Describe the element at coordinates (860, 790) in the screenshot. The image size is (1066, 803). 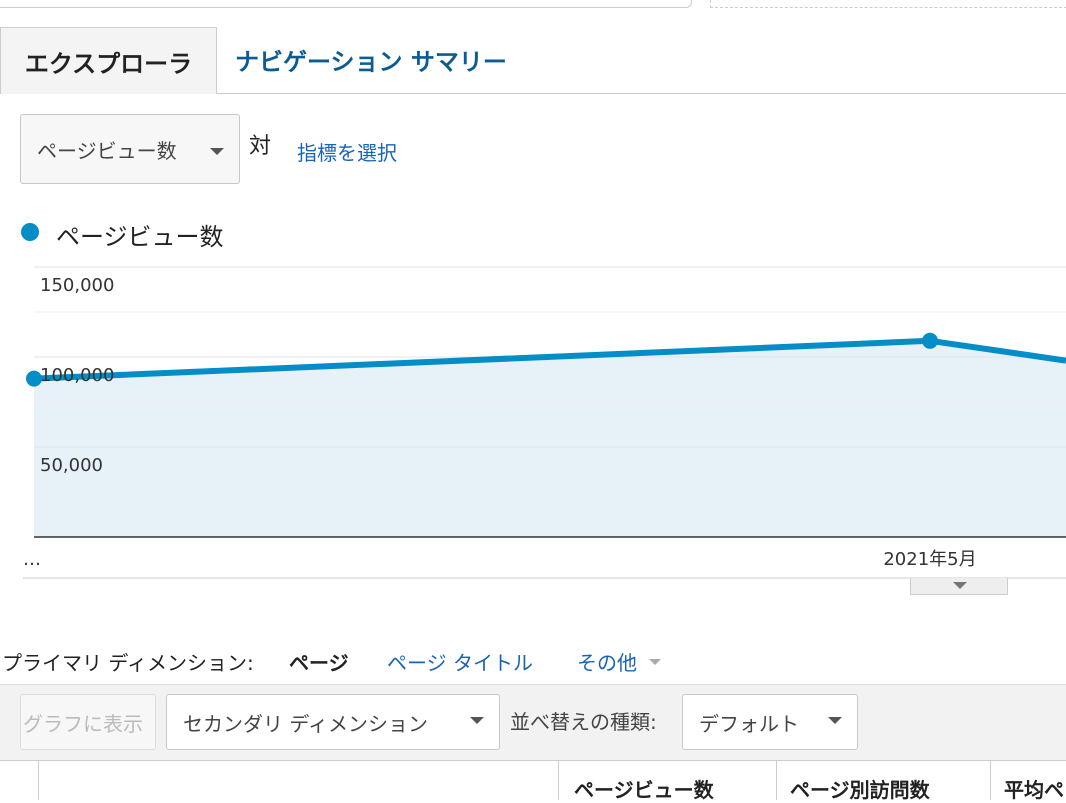
I see `column-header: ページ別訪問数` at that location.